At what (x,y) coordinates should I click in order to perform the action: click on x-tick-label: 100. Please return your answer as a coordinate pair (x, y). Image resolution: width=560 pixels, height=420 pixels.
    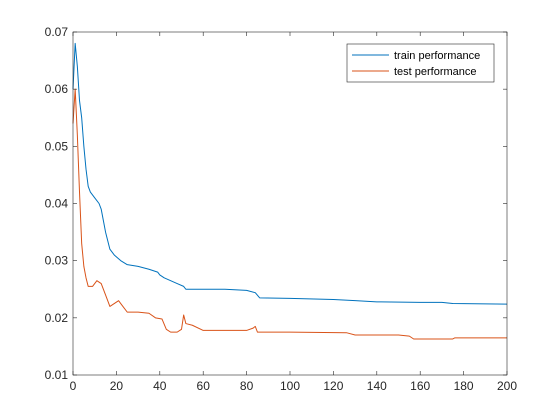
    Looking at the image, I should click on (290, 386).